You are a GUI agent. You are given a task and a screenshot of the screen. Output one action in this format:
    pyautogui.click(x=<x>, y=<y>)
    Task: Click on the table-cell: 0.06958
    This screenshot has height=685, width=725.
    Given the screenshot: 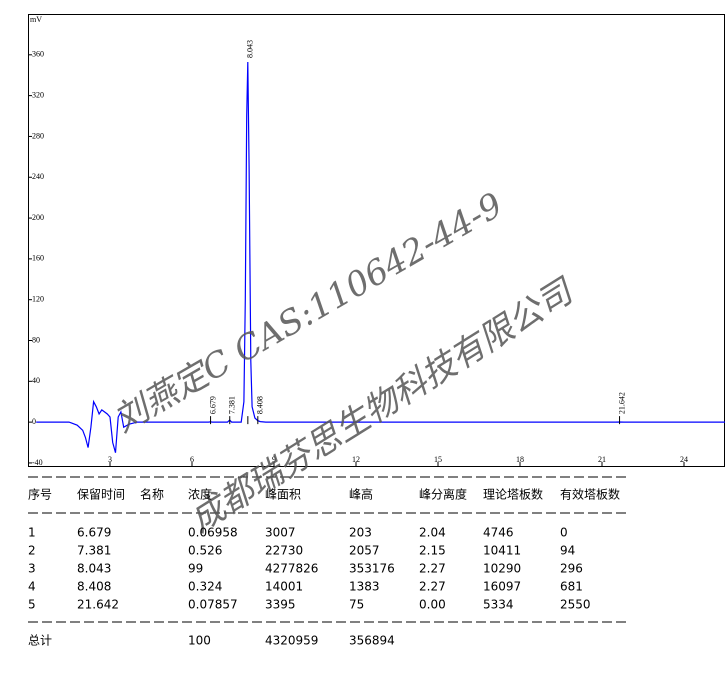 What is the action you would take?
    pyautogui.click(x=213, y=533)
    